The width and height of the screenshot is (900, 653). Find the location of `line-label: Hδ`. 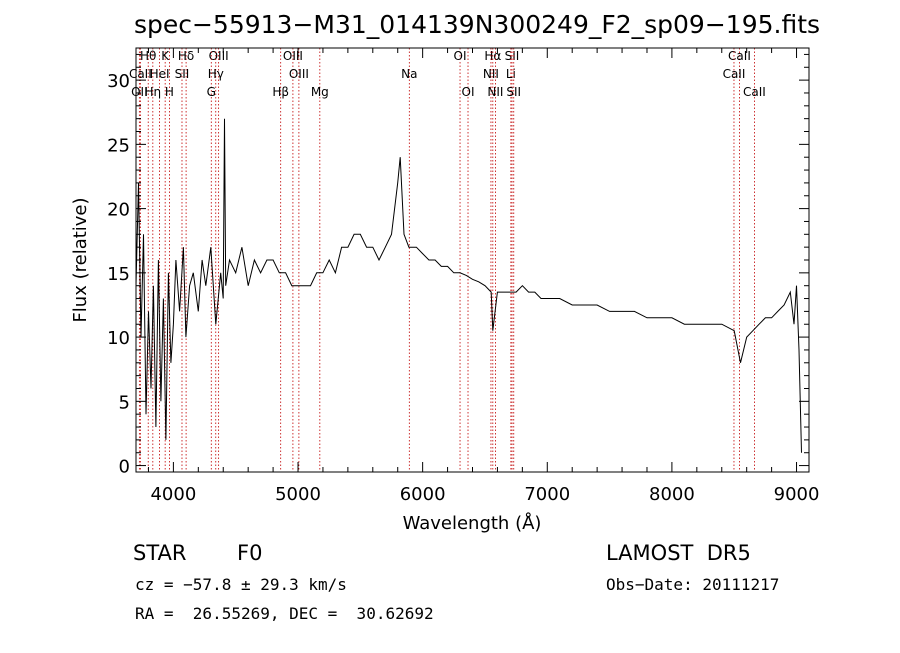

line-label: Hδ is located at coordinates (186, 56).